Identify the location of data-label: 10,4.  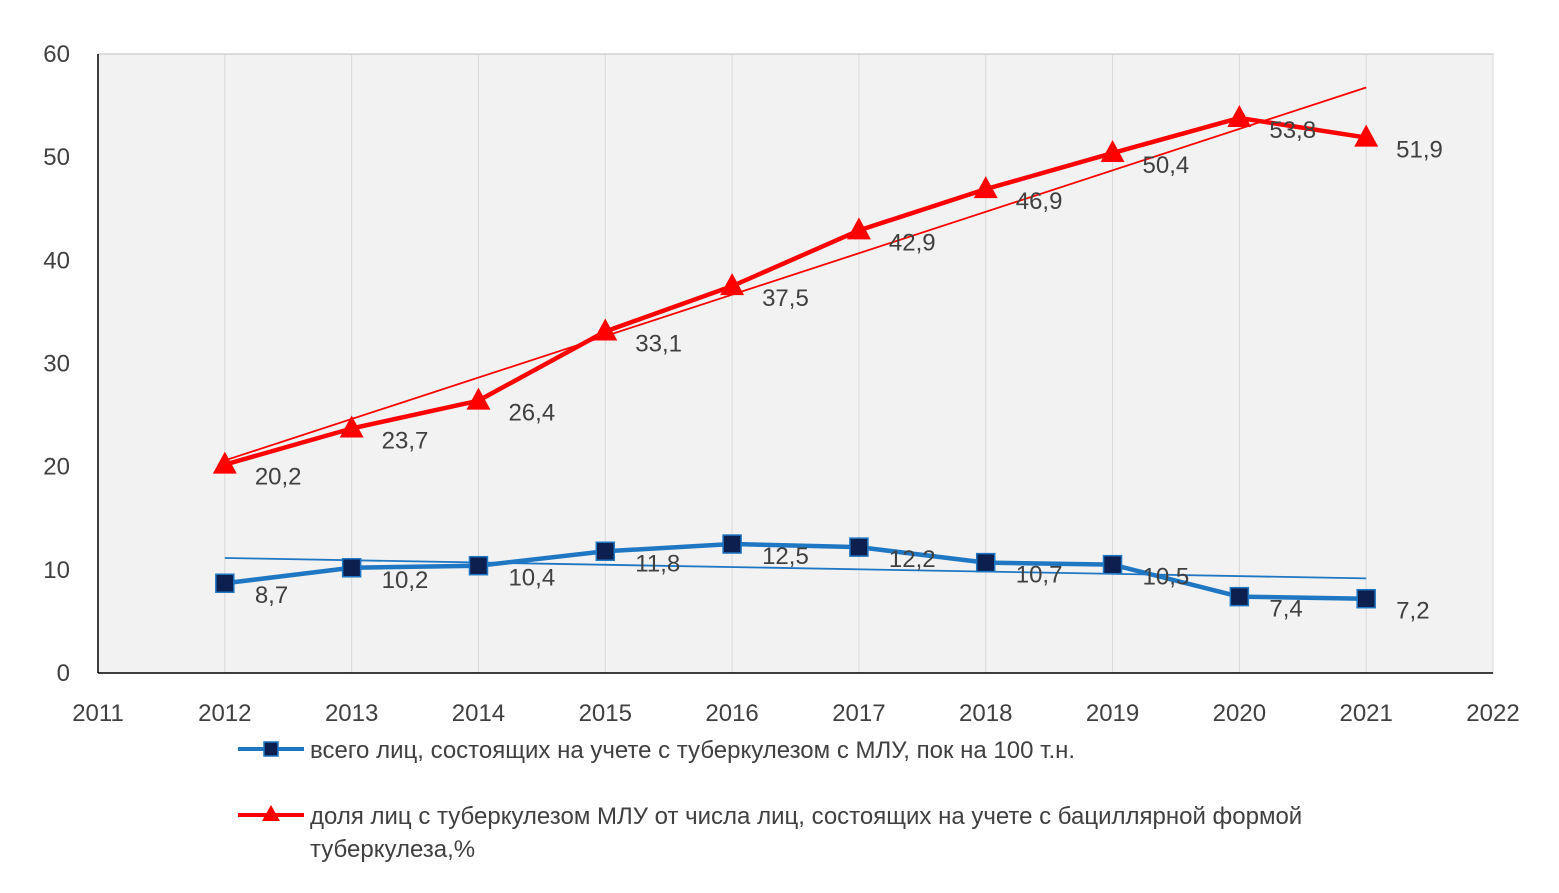
(531, 578).